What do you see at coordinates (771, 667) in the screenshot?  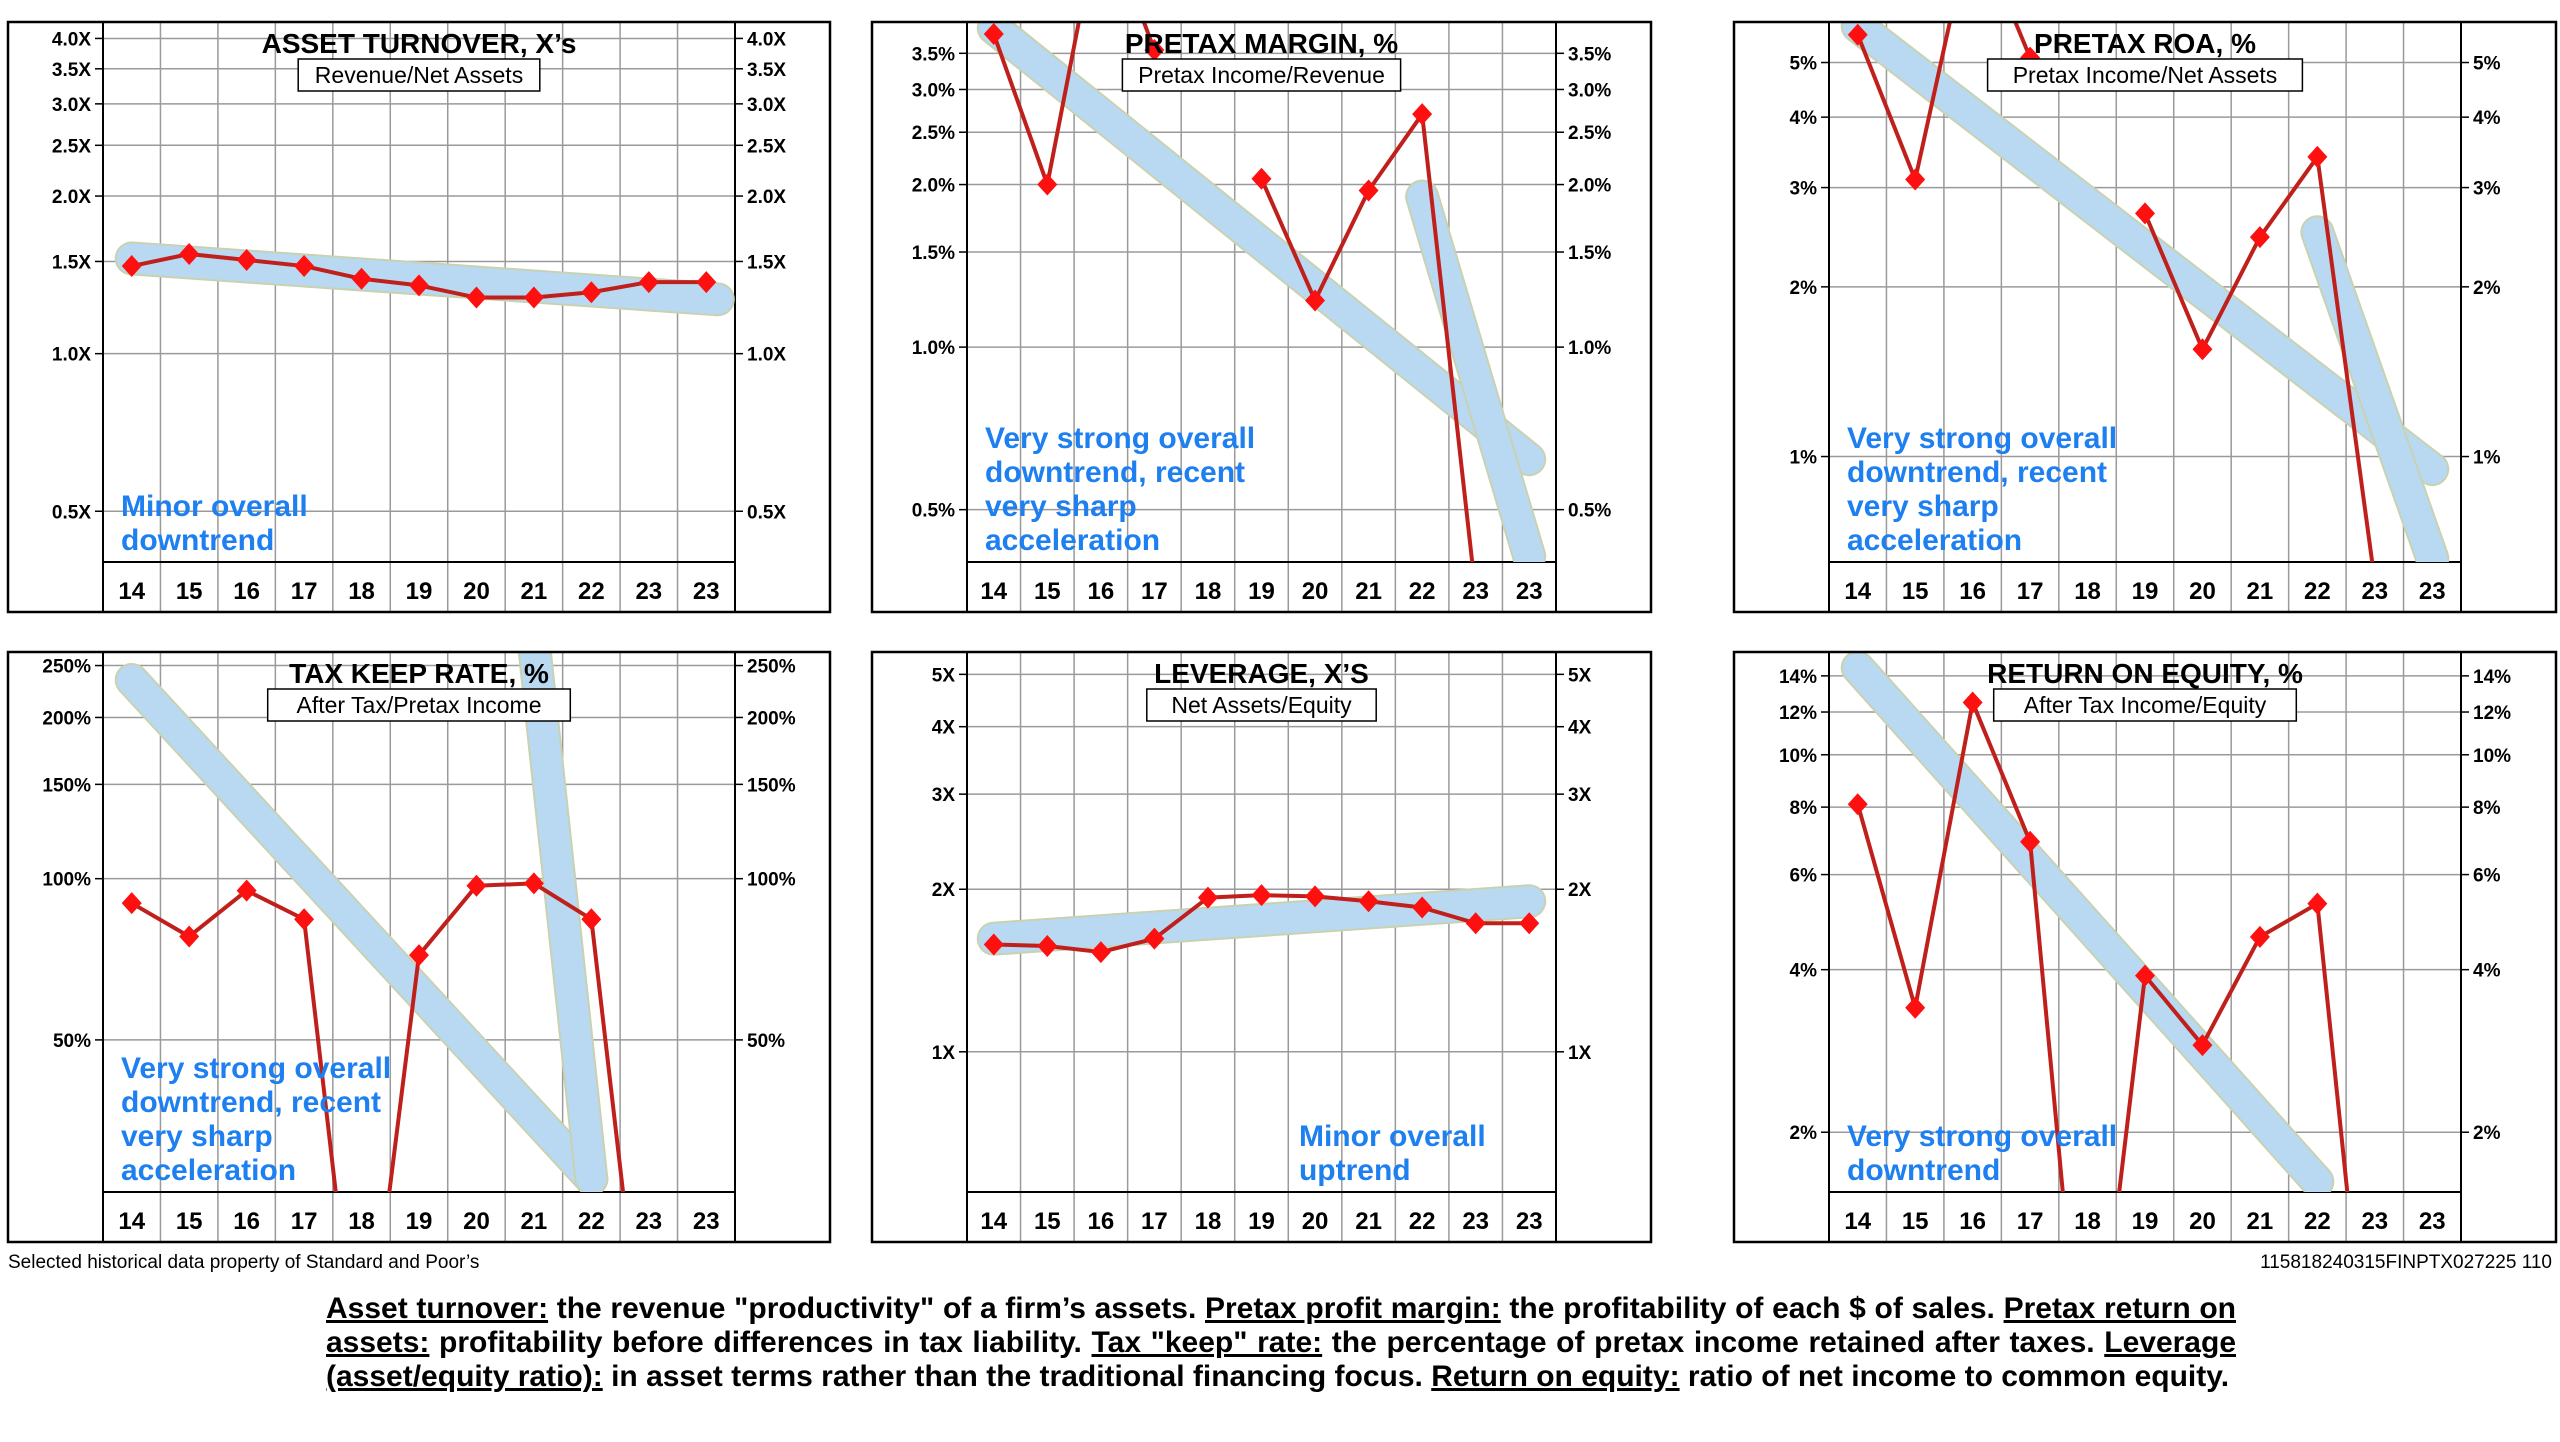 I see `y-tick-label-right: 250%` at bounding box center [771, 667].